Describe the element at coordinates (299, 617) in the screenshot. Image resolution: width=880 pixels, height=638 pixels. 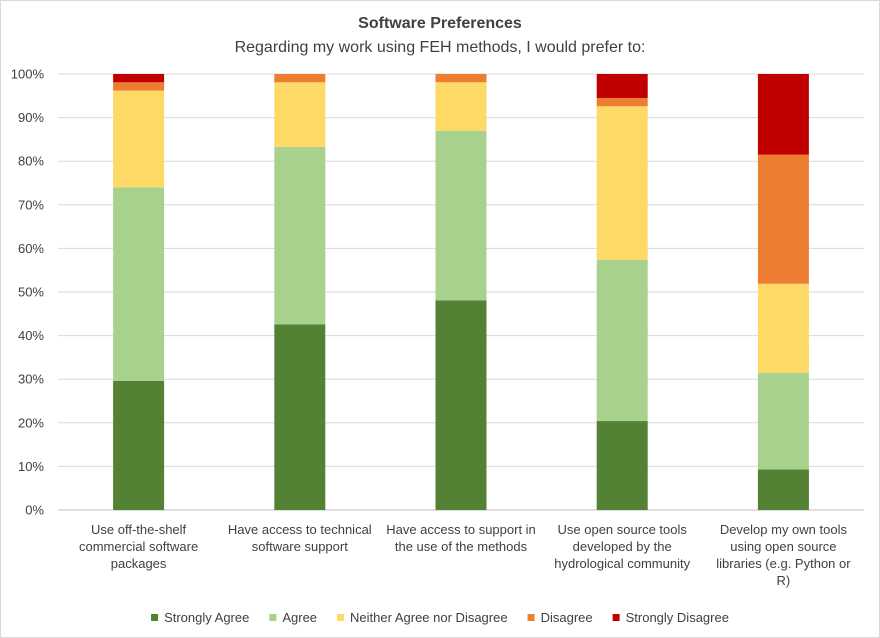
I see `legend-label: Agree` at that location.